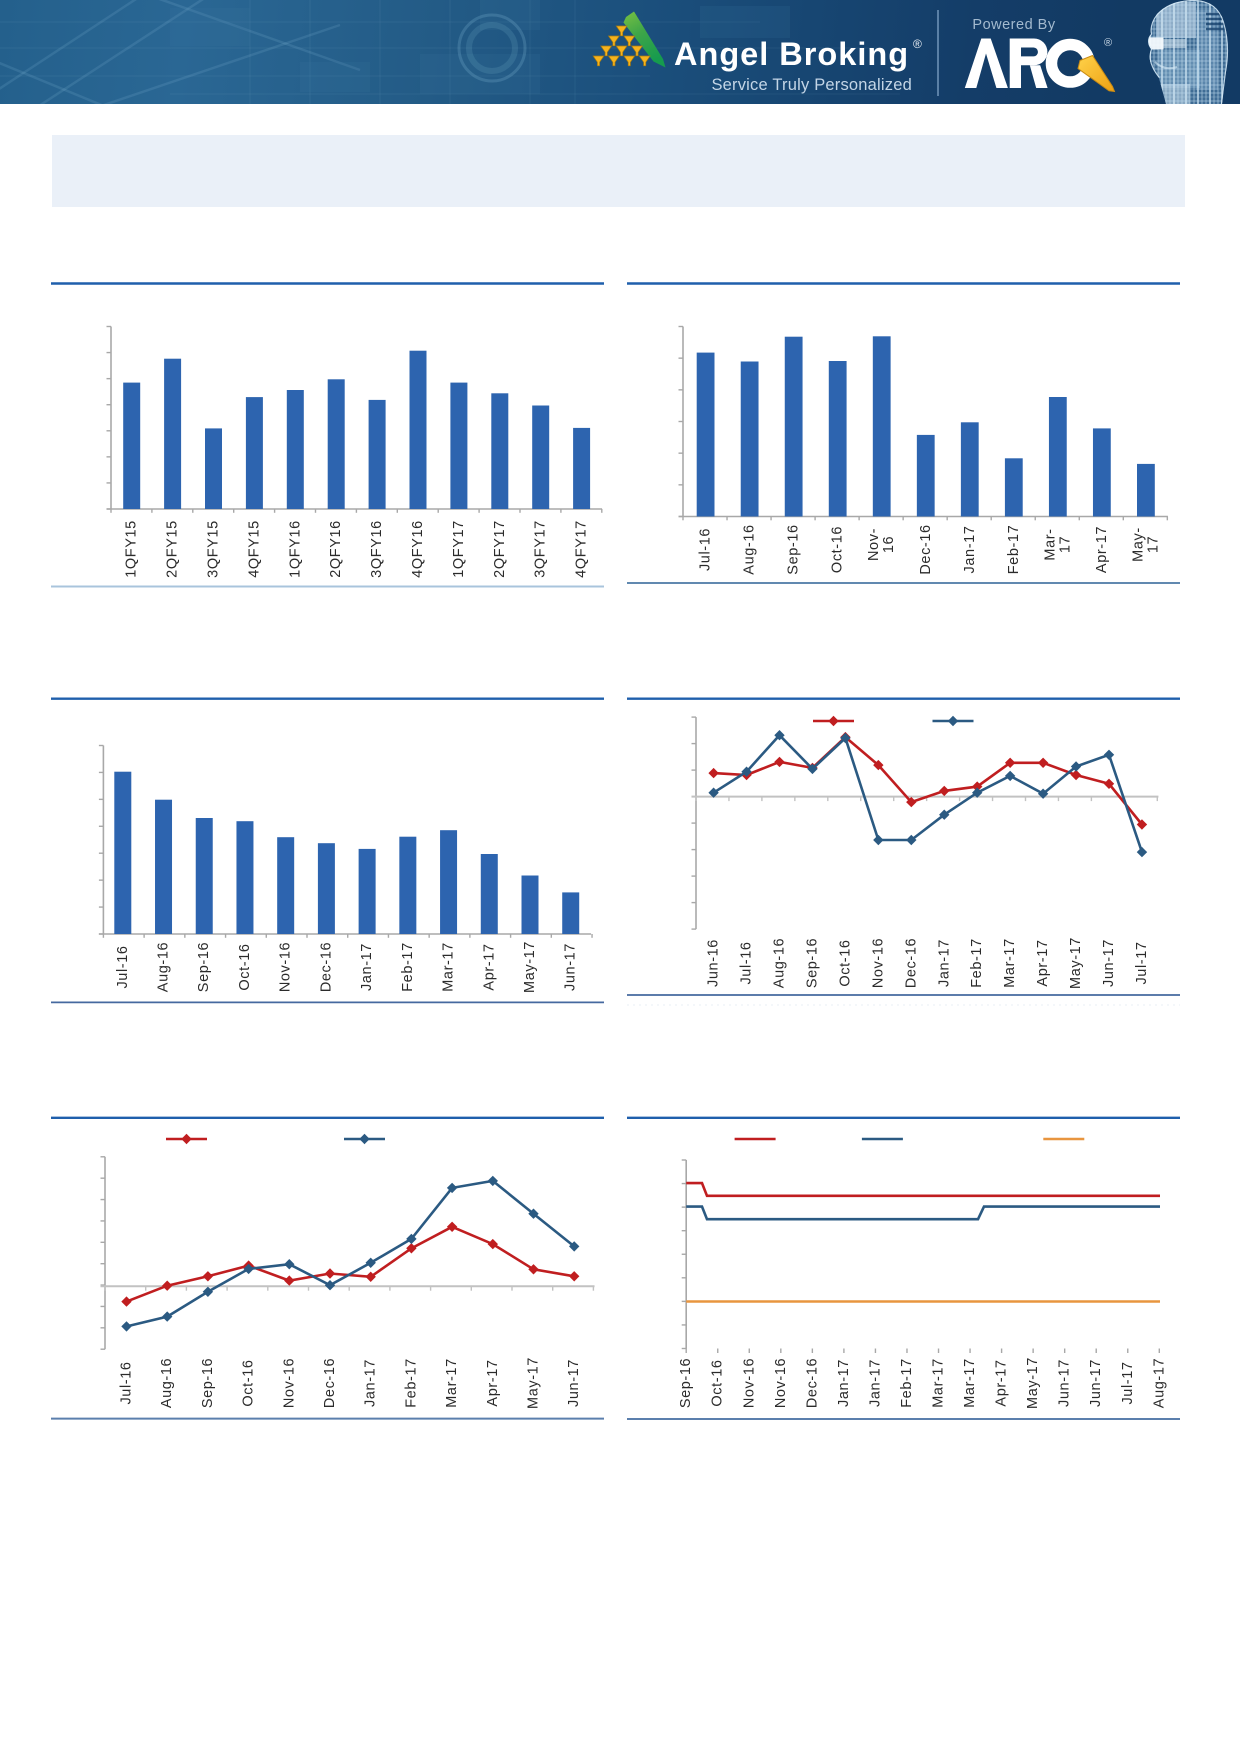  What do you see at coordinates (377, 549) in the screenshot?
I see `svg-text: 3QFY16` at bounding box center [377, 549].